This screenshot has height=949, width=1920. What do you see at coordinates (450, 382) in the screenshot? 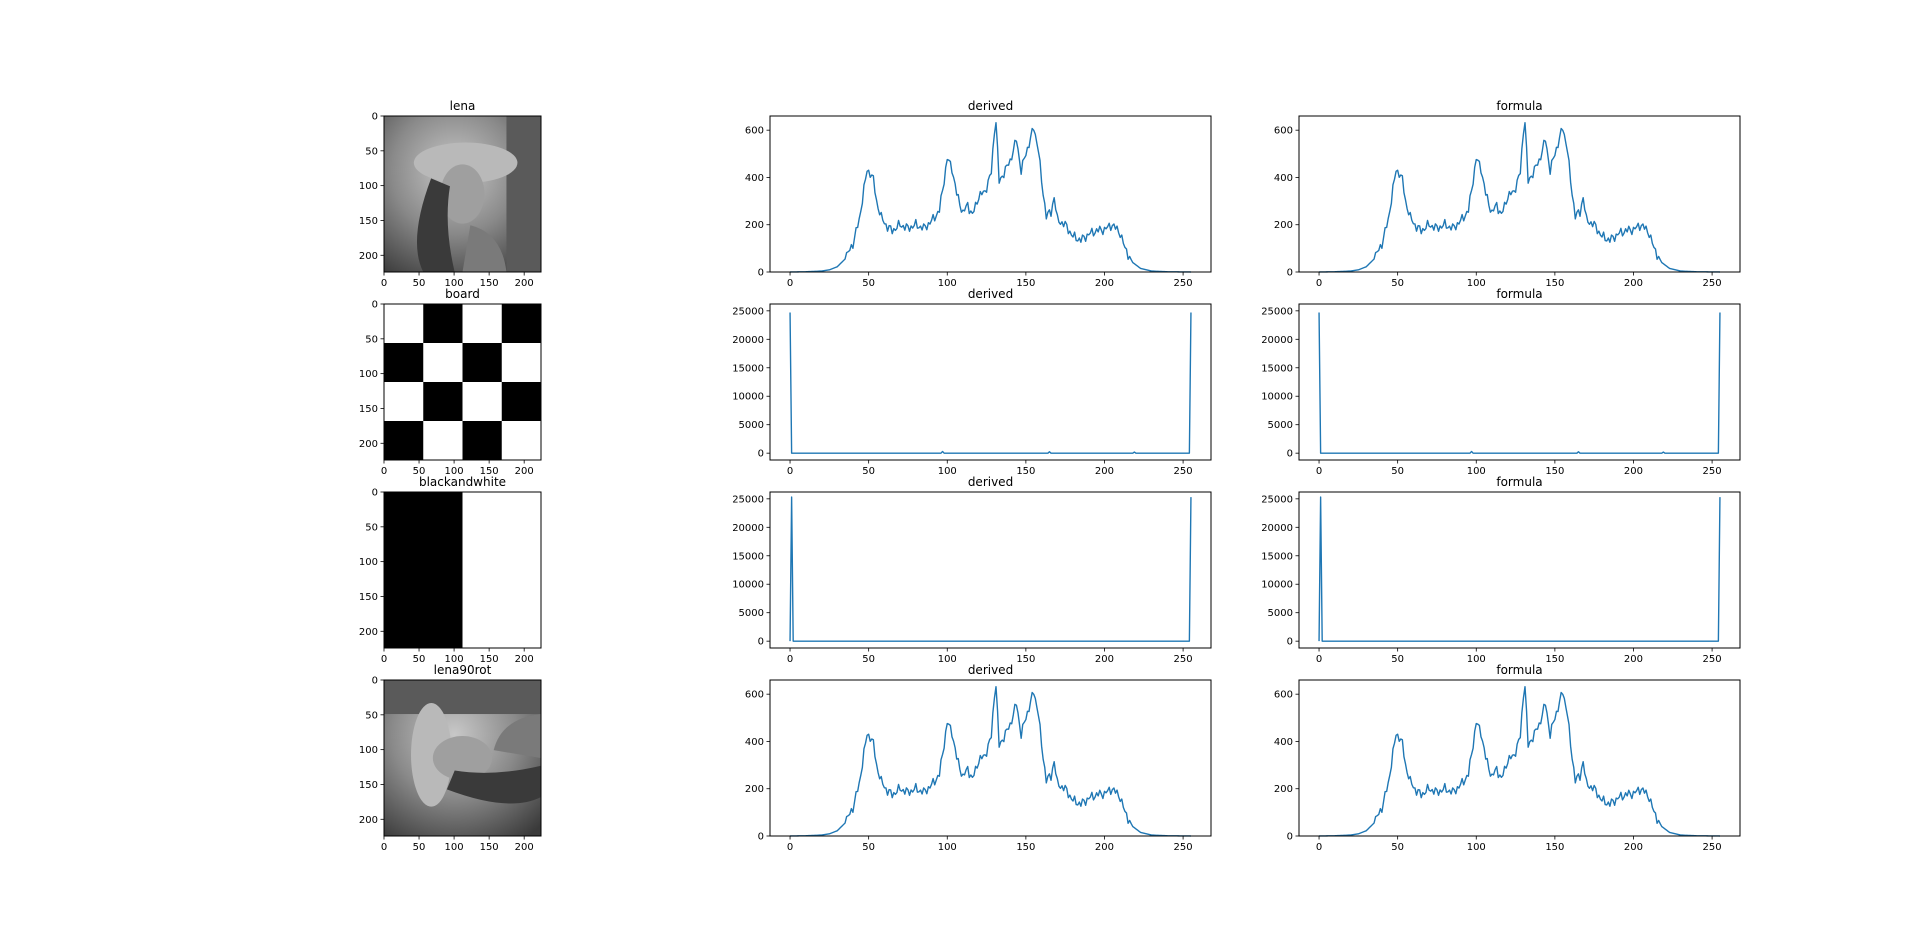
I see `image-panel-board: 0 0 50 50 100 100 150 150 200 200 board` at bounding box center [450, 382].